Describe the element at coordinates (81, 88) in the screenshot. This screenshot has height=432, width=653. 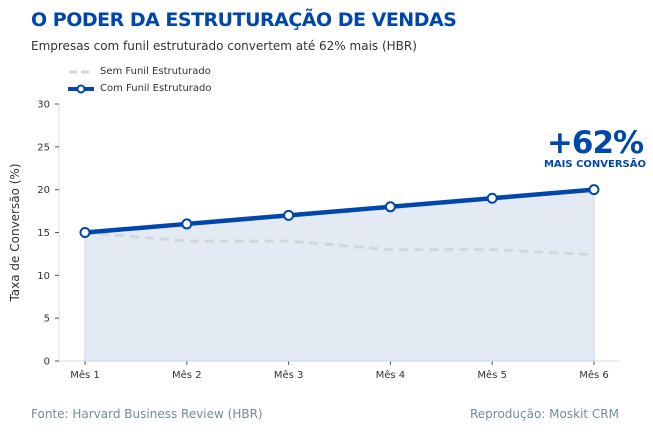
I see `legend-line-marker-icon` at that location.